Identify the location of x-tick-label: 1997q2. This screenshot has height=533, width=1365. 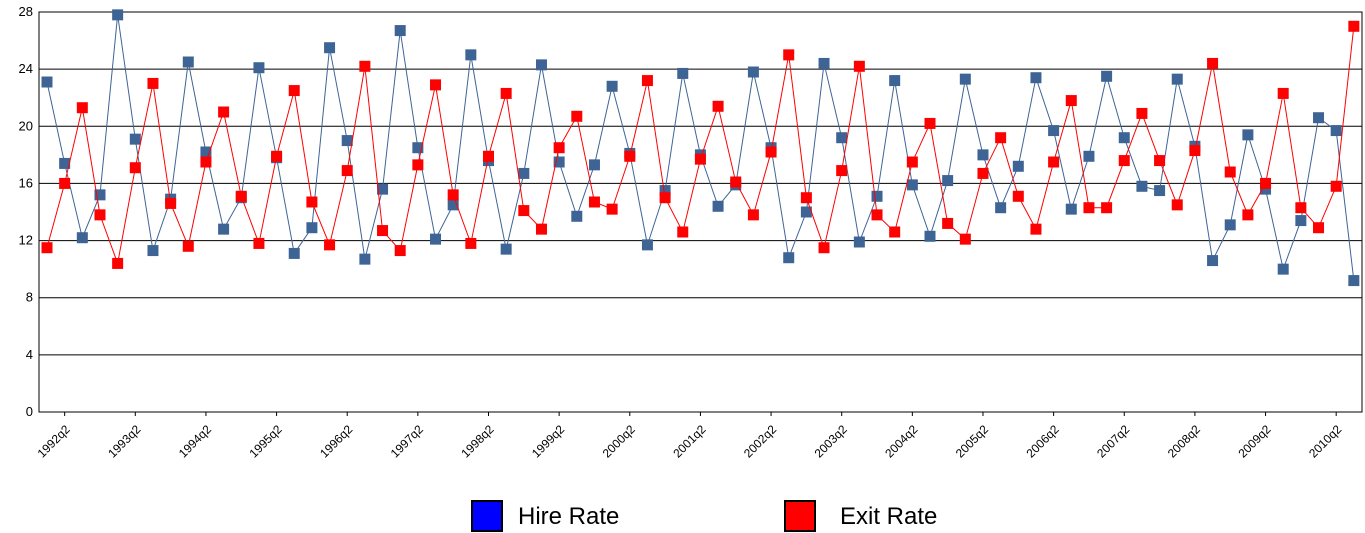
(407, 441).